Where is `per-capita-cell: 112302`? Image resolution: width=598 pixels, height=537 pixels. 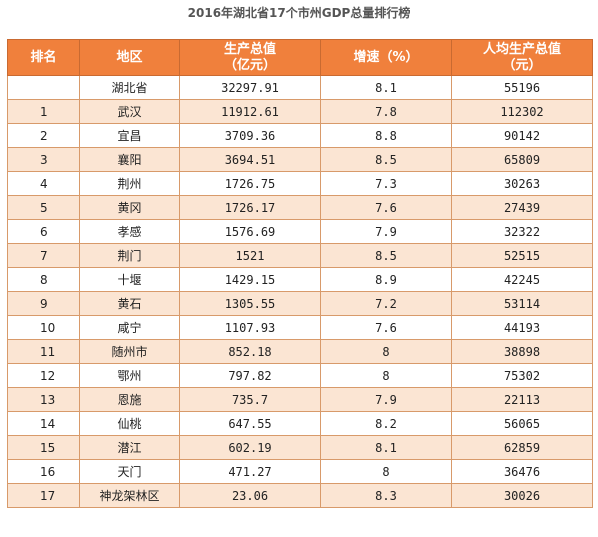 per-capita-cell: 112302 is located at coordinates (522, 111).